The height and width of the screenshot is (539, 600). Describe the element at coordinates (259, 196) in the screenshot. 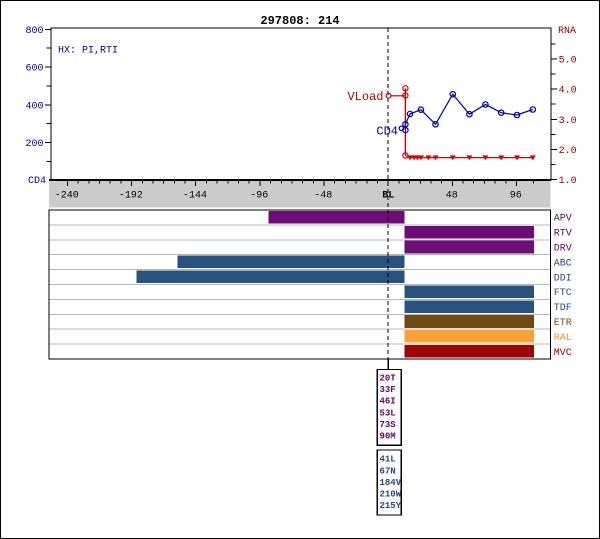

I see `svg-text: -96` at that location.